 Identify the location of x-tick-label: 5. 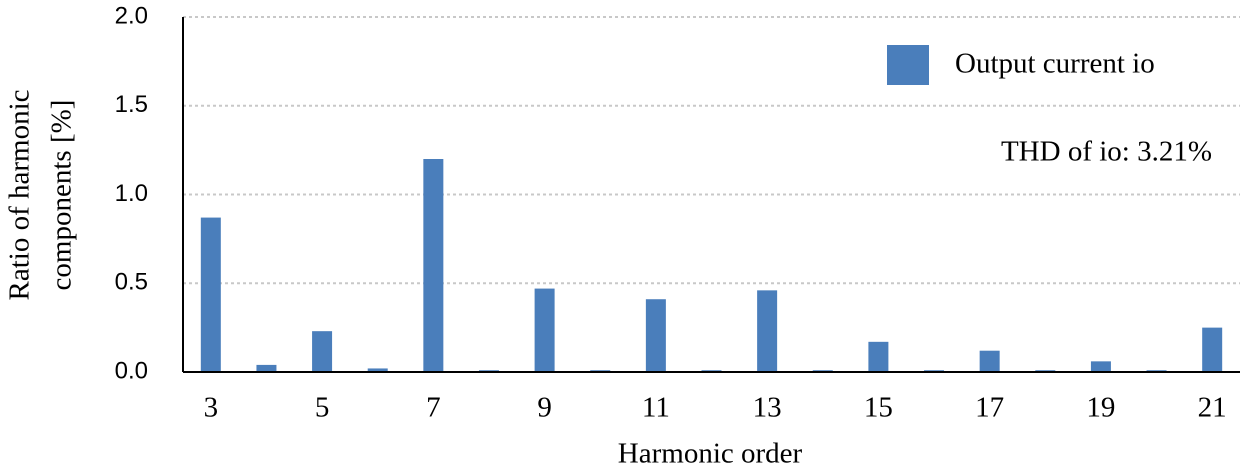
(322, 408).